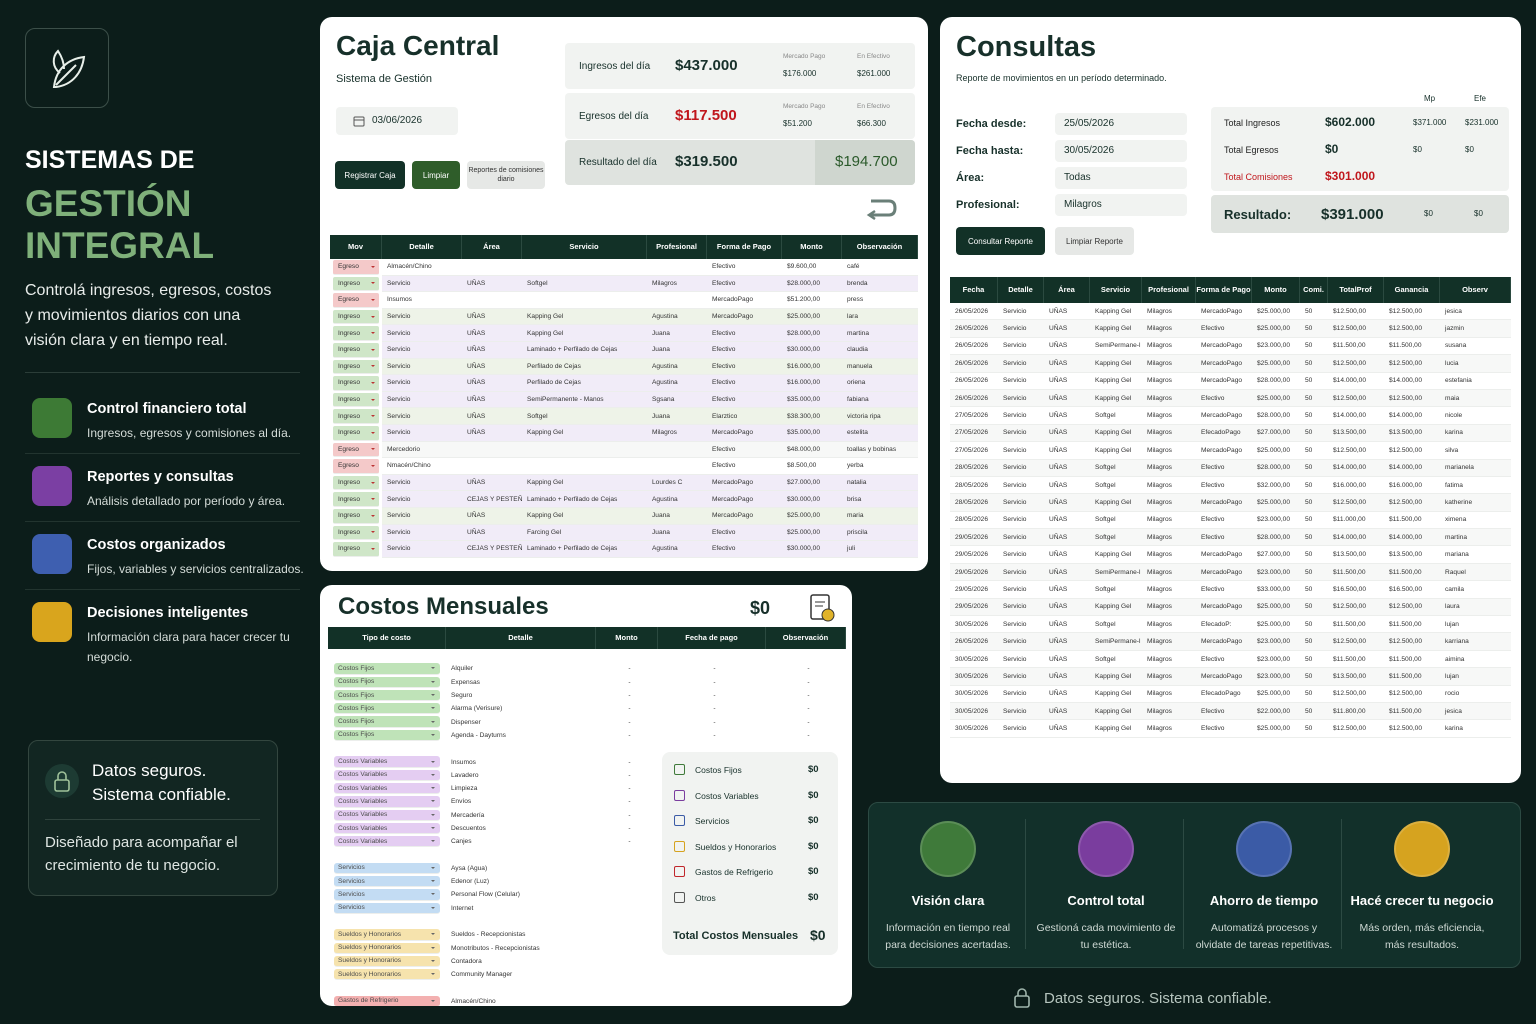 The image size is (1536, 1024). Describe the element at coordinates (1116, 590) in the screenshot. I see `table-cell: Softgel` at that location.